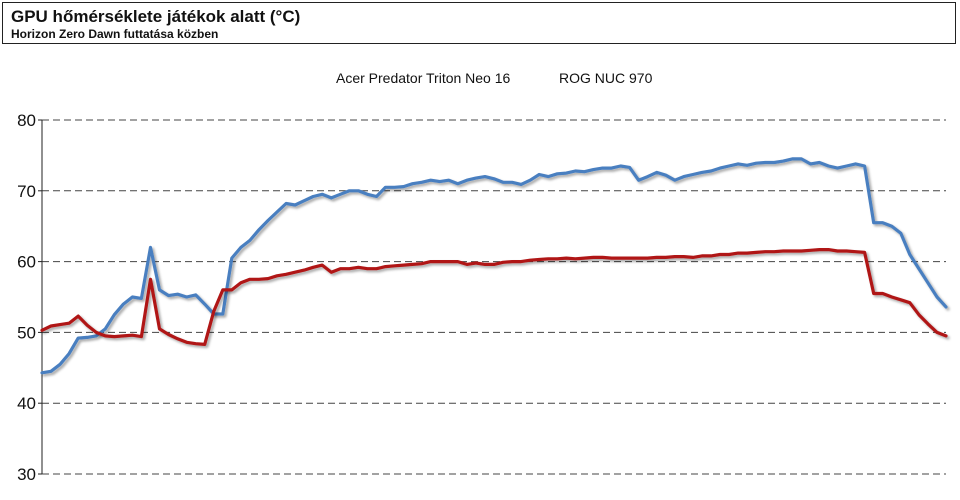  I want to click on y-tick-label: 50, so click(26, 332).